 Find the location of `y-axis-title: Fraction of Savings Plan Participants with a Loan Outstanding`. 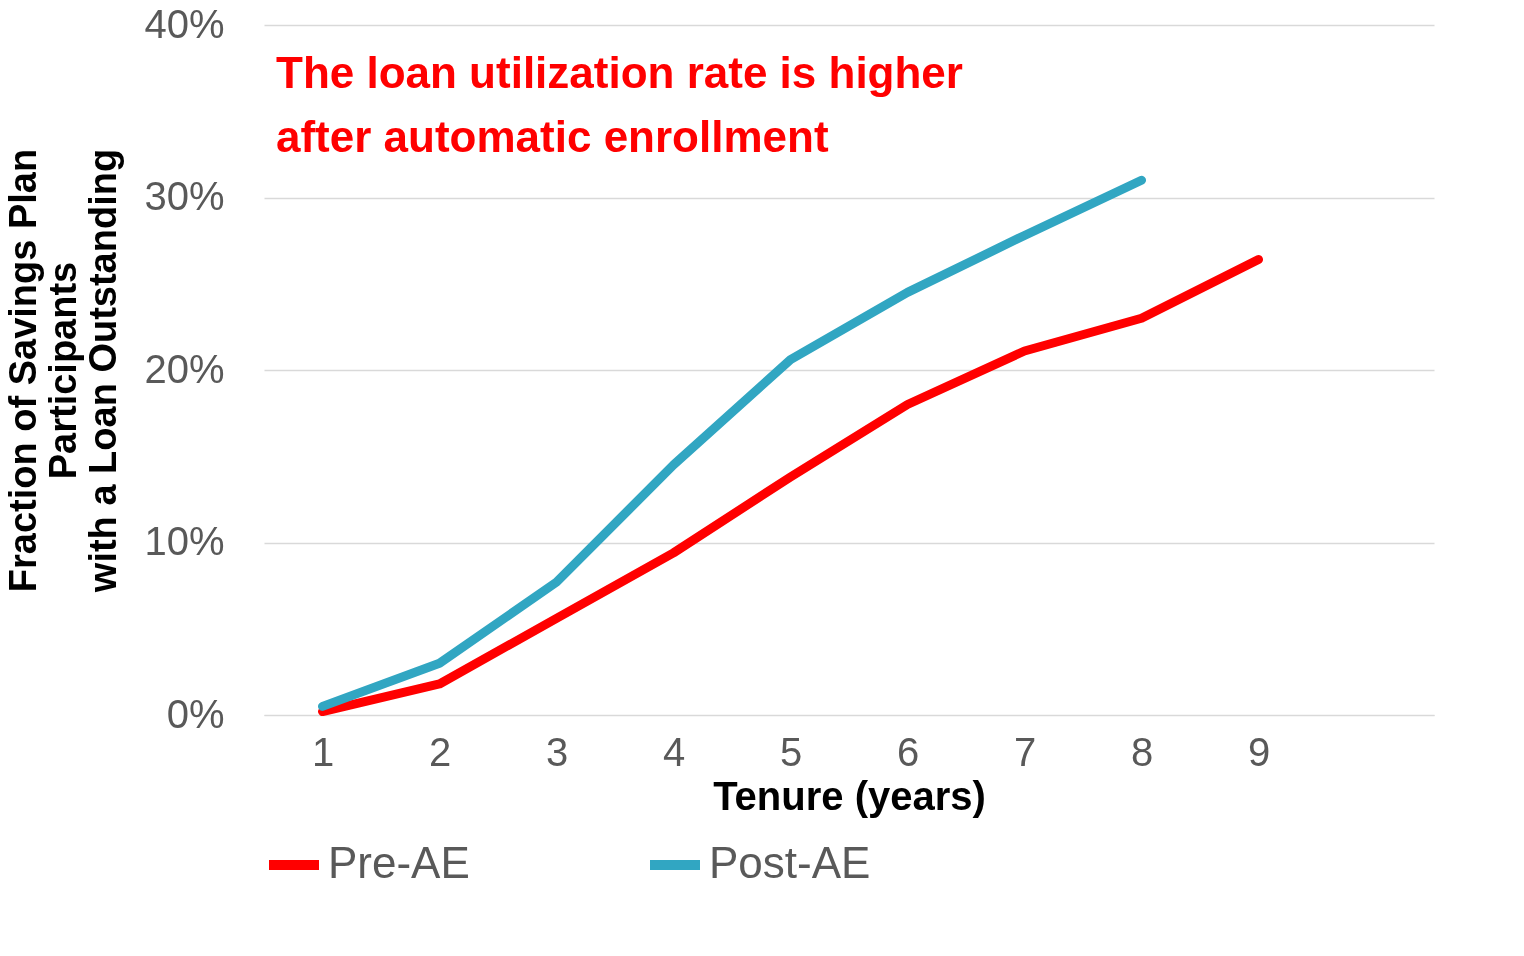

y-axis-title: Fraction of Savings Plan Participants with a Loan Outstanding is located at coordinates (63, 371).